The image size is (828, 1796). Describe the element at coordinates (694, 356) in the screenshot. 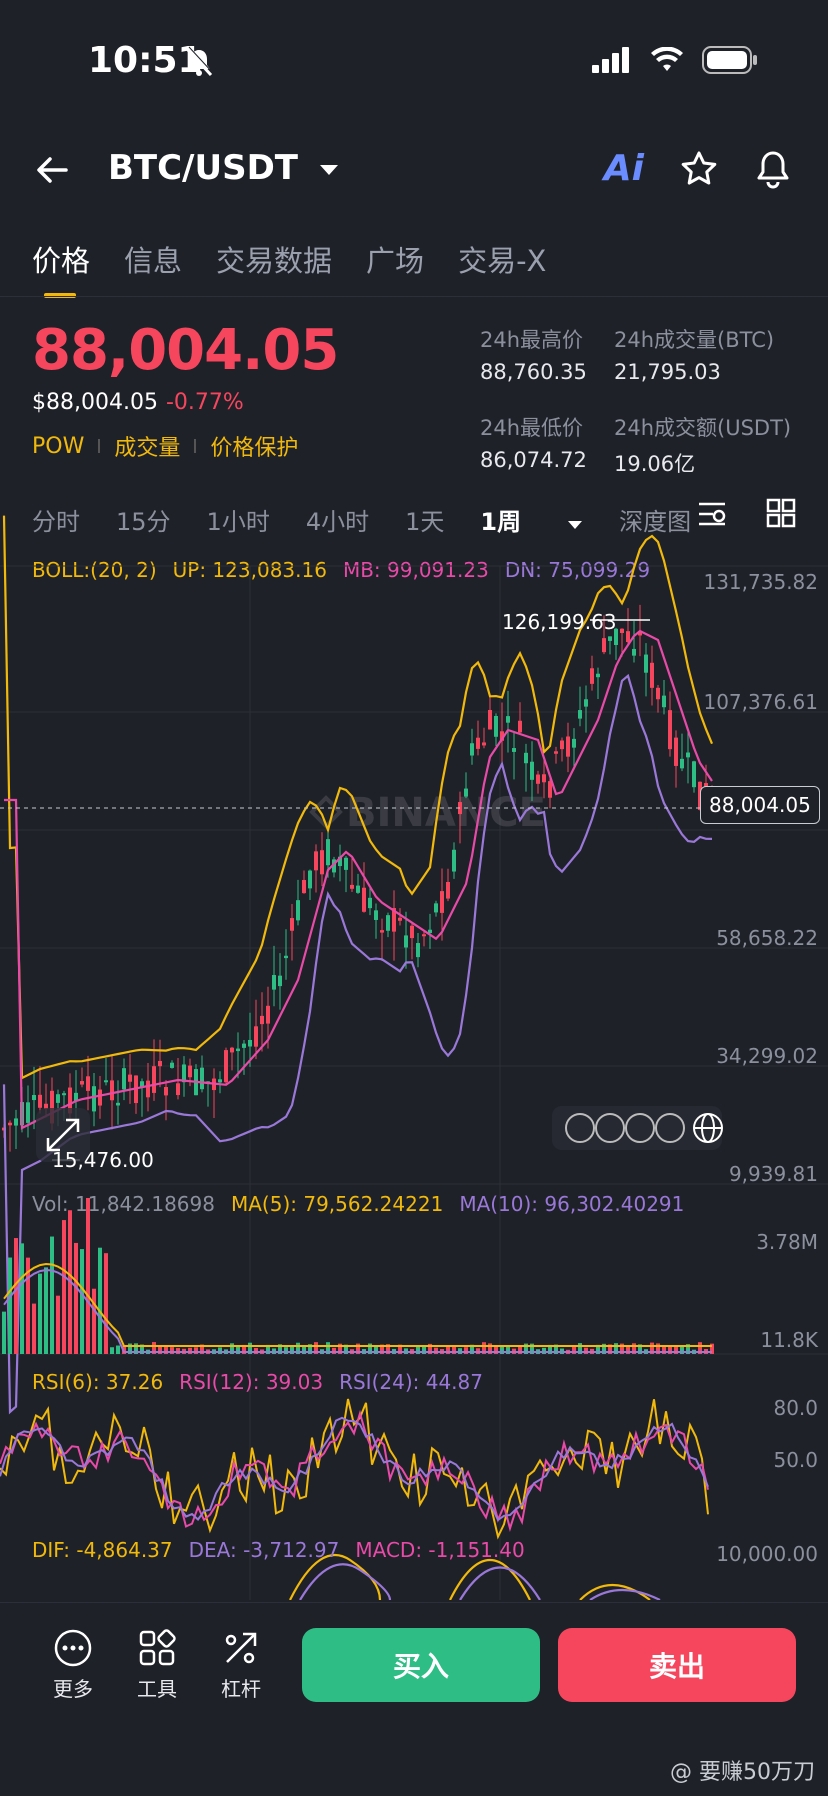

I see `stat-volume-btc: 24h成交量(BTC) 21,795.03` at that location.